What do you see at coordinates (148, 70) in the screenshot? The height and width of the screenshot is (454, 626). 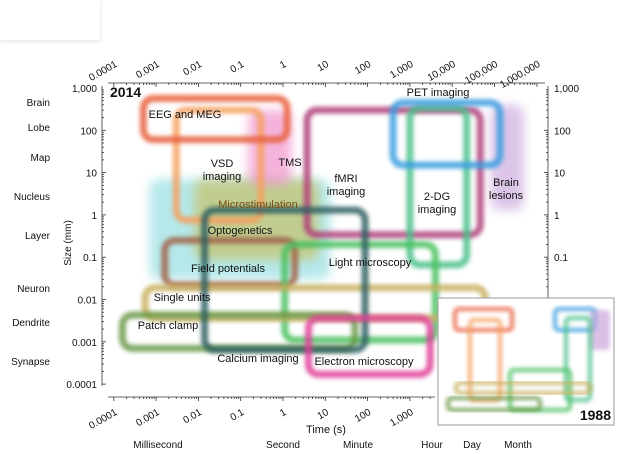 I see `x-tick-top: 0.001` at bounding box center [148, 70].